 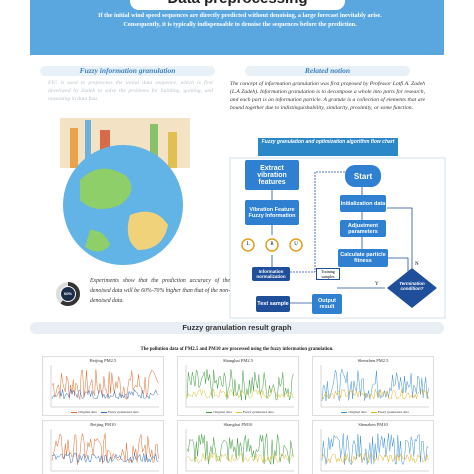 What do you see at coordinates (342, 237) in the screenshot?
I see `flow-arrows` at bounding box center [342, 237].